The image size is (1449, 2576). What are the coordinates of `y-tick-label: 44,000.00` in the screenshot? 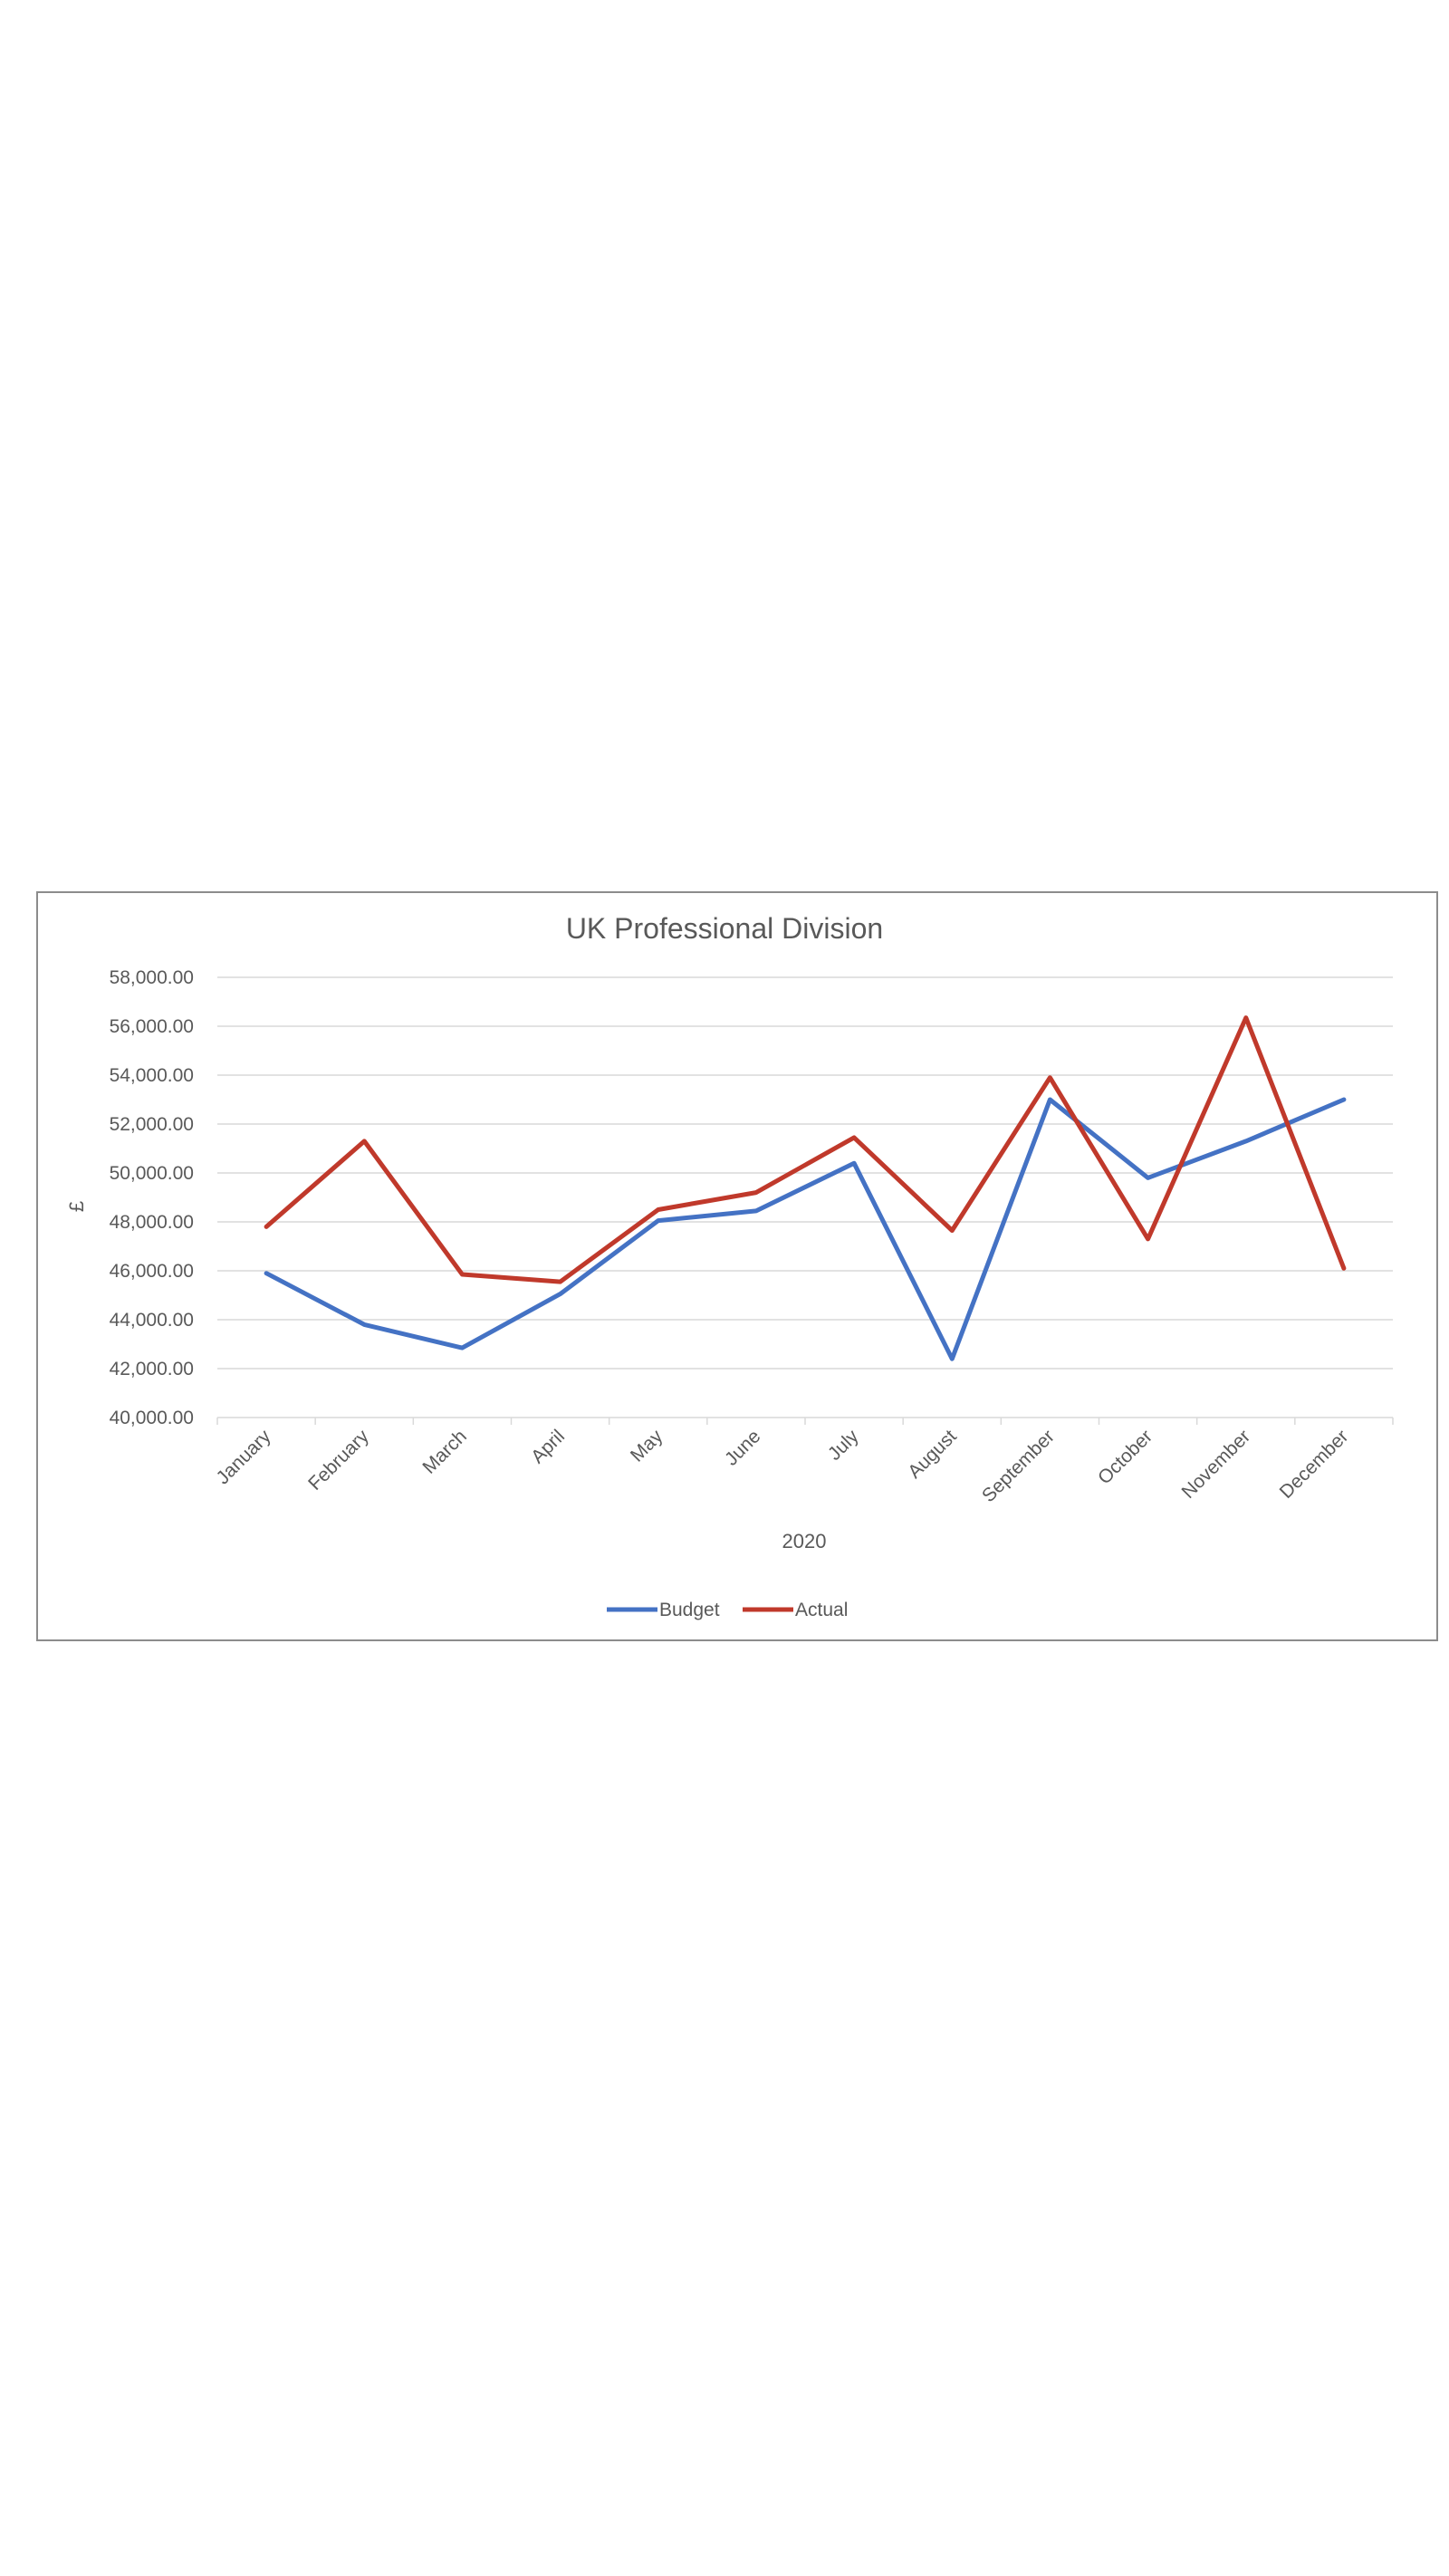 It's located at (152, 1320).